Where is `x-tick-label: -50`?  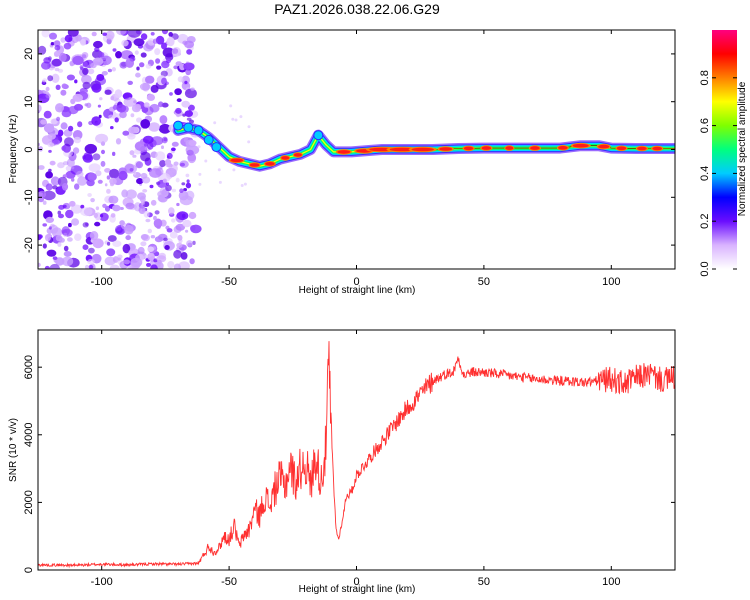 x-tick-label: -50 is located at coordinates (229, 582).